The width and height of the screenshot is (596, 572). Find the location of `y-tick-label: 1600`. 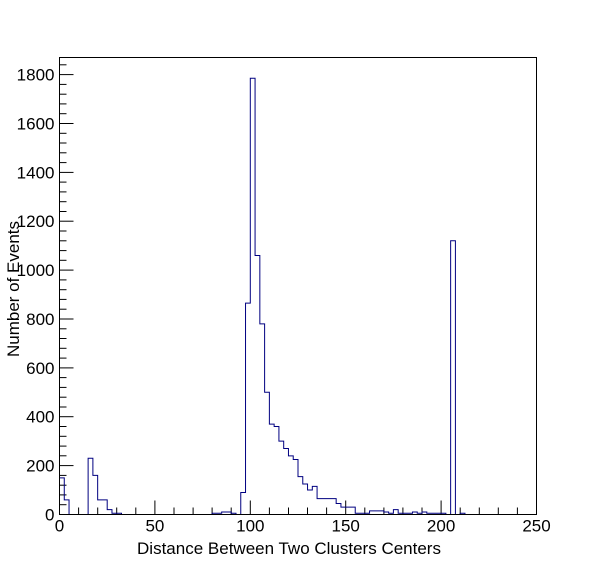

y-tick-label: 1600 is located at coordinates (36, 123).